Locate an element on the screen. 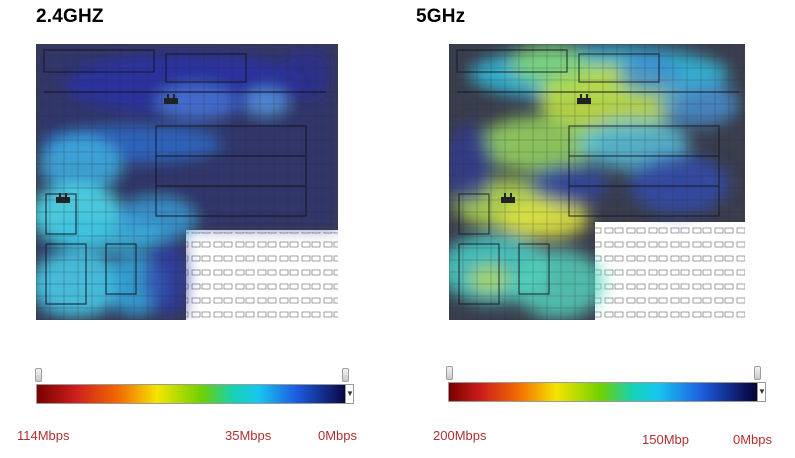  heatmap-title-5ghz: 5GHz is located at coordinates (441, 16).